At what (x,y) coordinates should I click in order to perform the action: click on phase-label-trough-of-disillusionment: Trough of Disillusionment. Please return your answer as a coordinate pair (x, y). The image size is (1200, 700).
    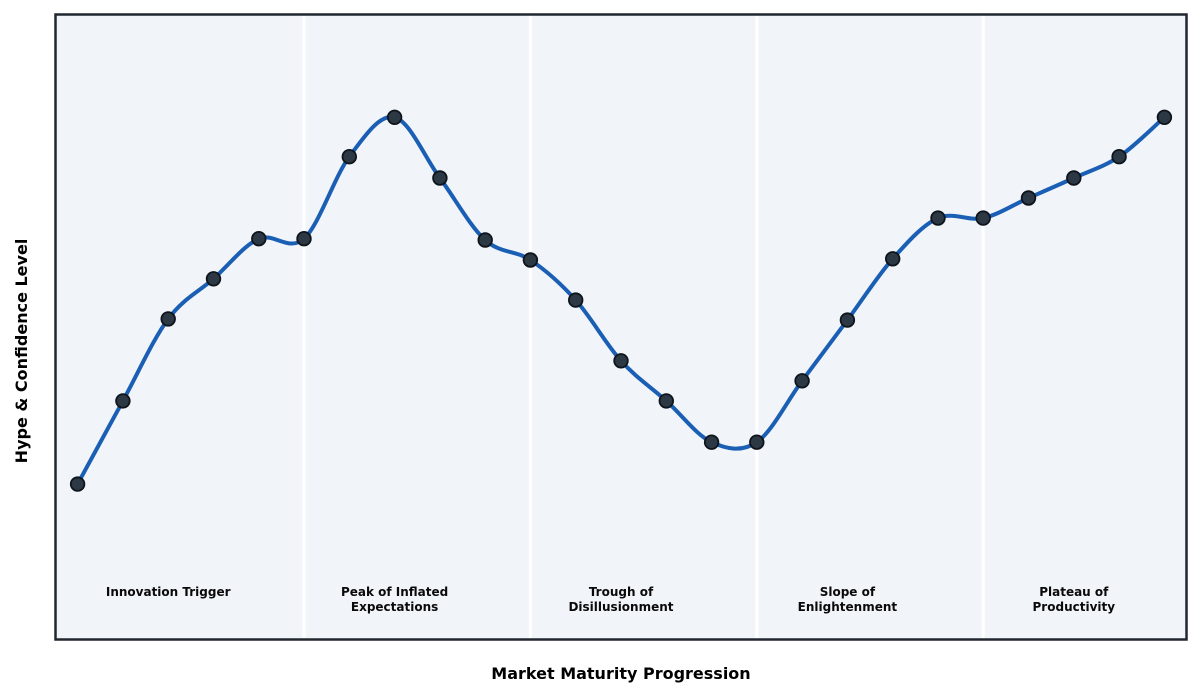
    Looking at the image, I should click on (620, 599).